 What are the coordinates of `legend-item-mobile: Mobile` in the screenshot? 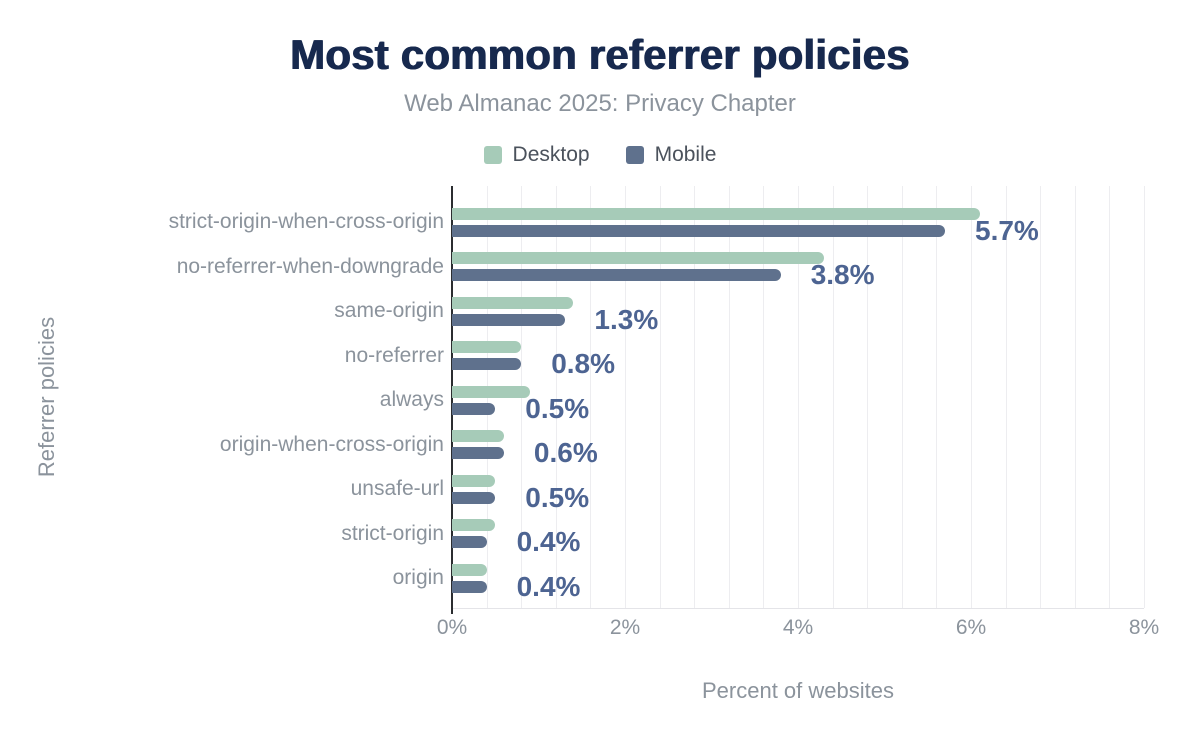 It's located at (671, 155).